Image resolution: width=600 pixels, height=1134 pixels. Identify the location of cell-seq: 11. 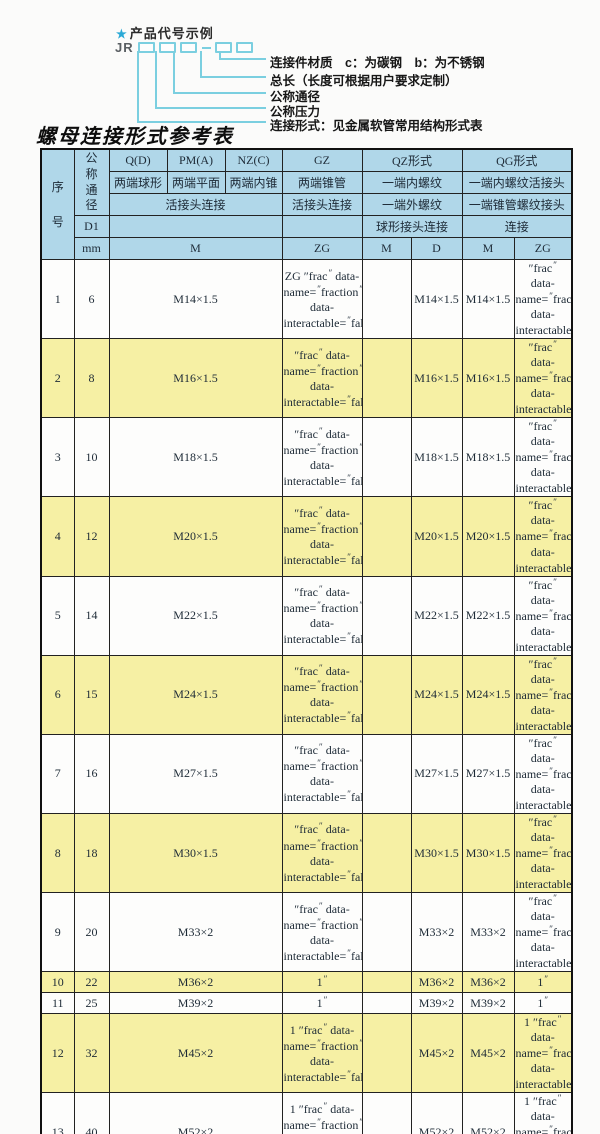
(57, 1003).